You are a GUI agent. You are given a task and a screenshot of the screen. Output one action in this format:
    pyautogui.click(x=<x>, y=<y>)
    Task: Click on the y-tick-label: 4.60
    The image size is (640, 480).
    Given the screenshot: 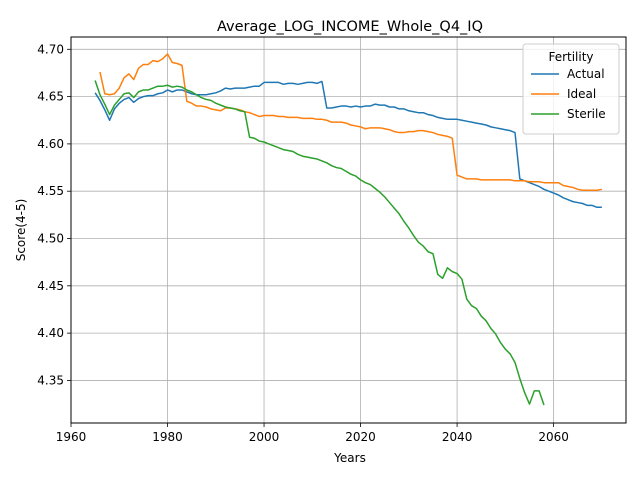 What is the action you would take?
    pyautogui.click(x=50, y=144)
    